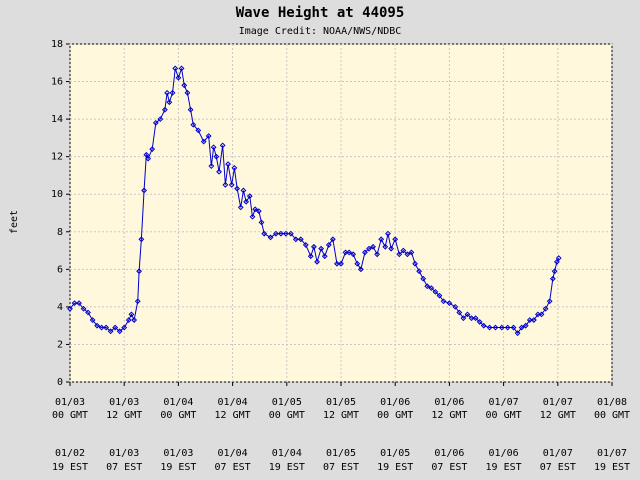 This screenshot has width=640, height=480. Describe the element at coordinates (287, 453) in the screenshot. I see `x-tick-est-date: 01/04` at that location.